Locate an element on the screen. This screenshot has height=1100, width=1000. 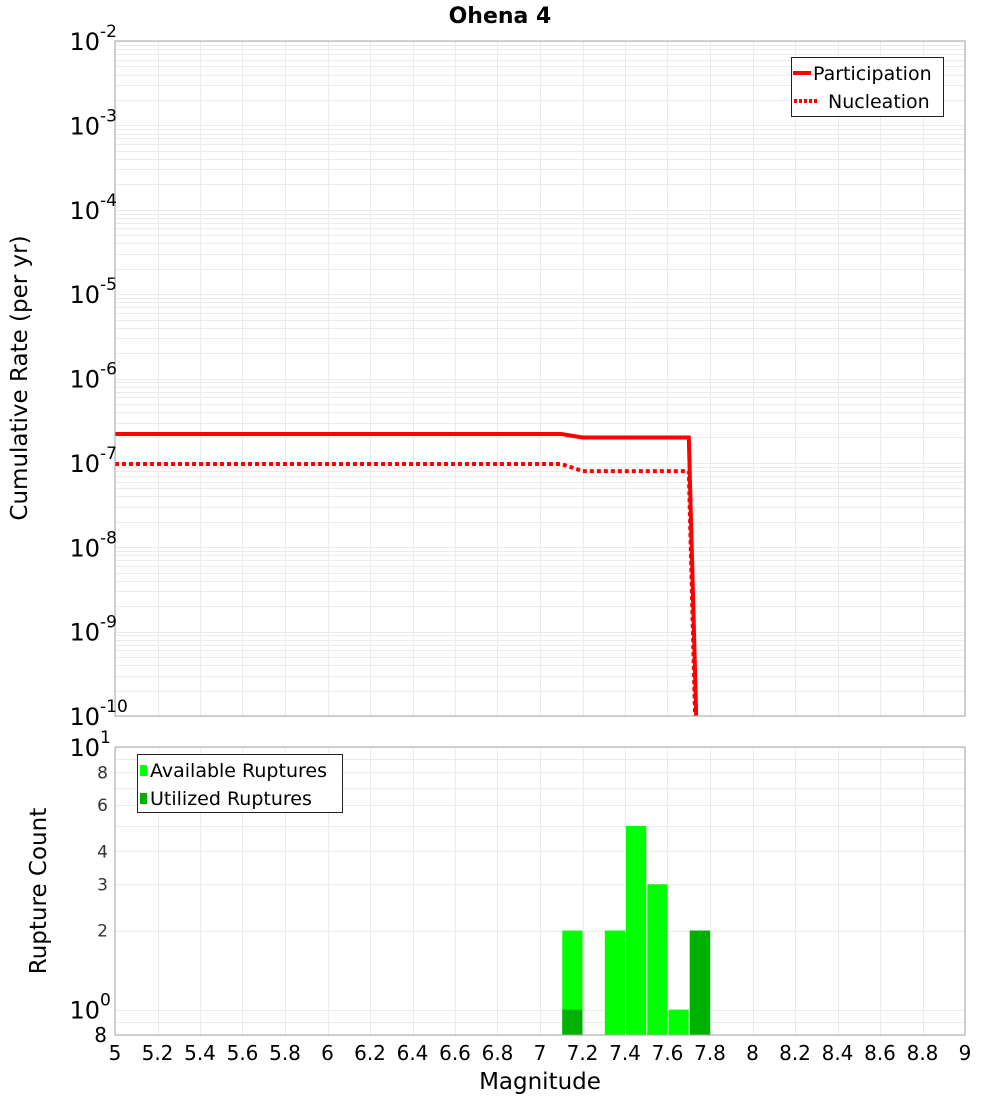
y-tick-label-exponent: -3 is located at coordinates (108, 116).